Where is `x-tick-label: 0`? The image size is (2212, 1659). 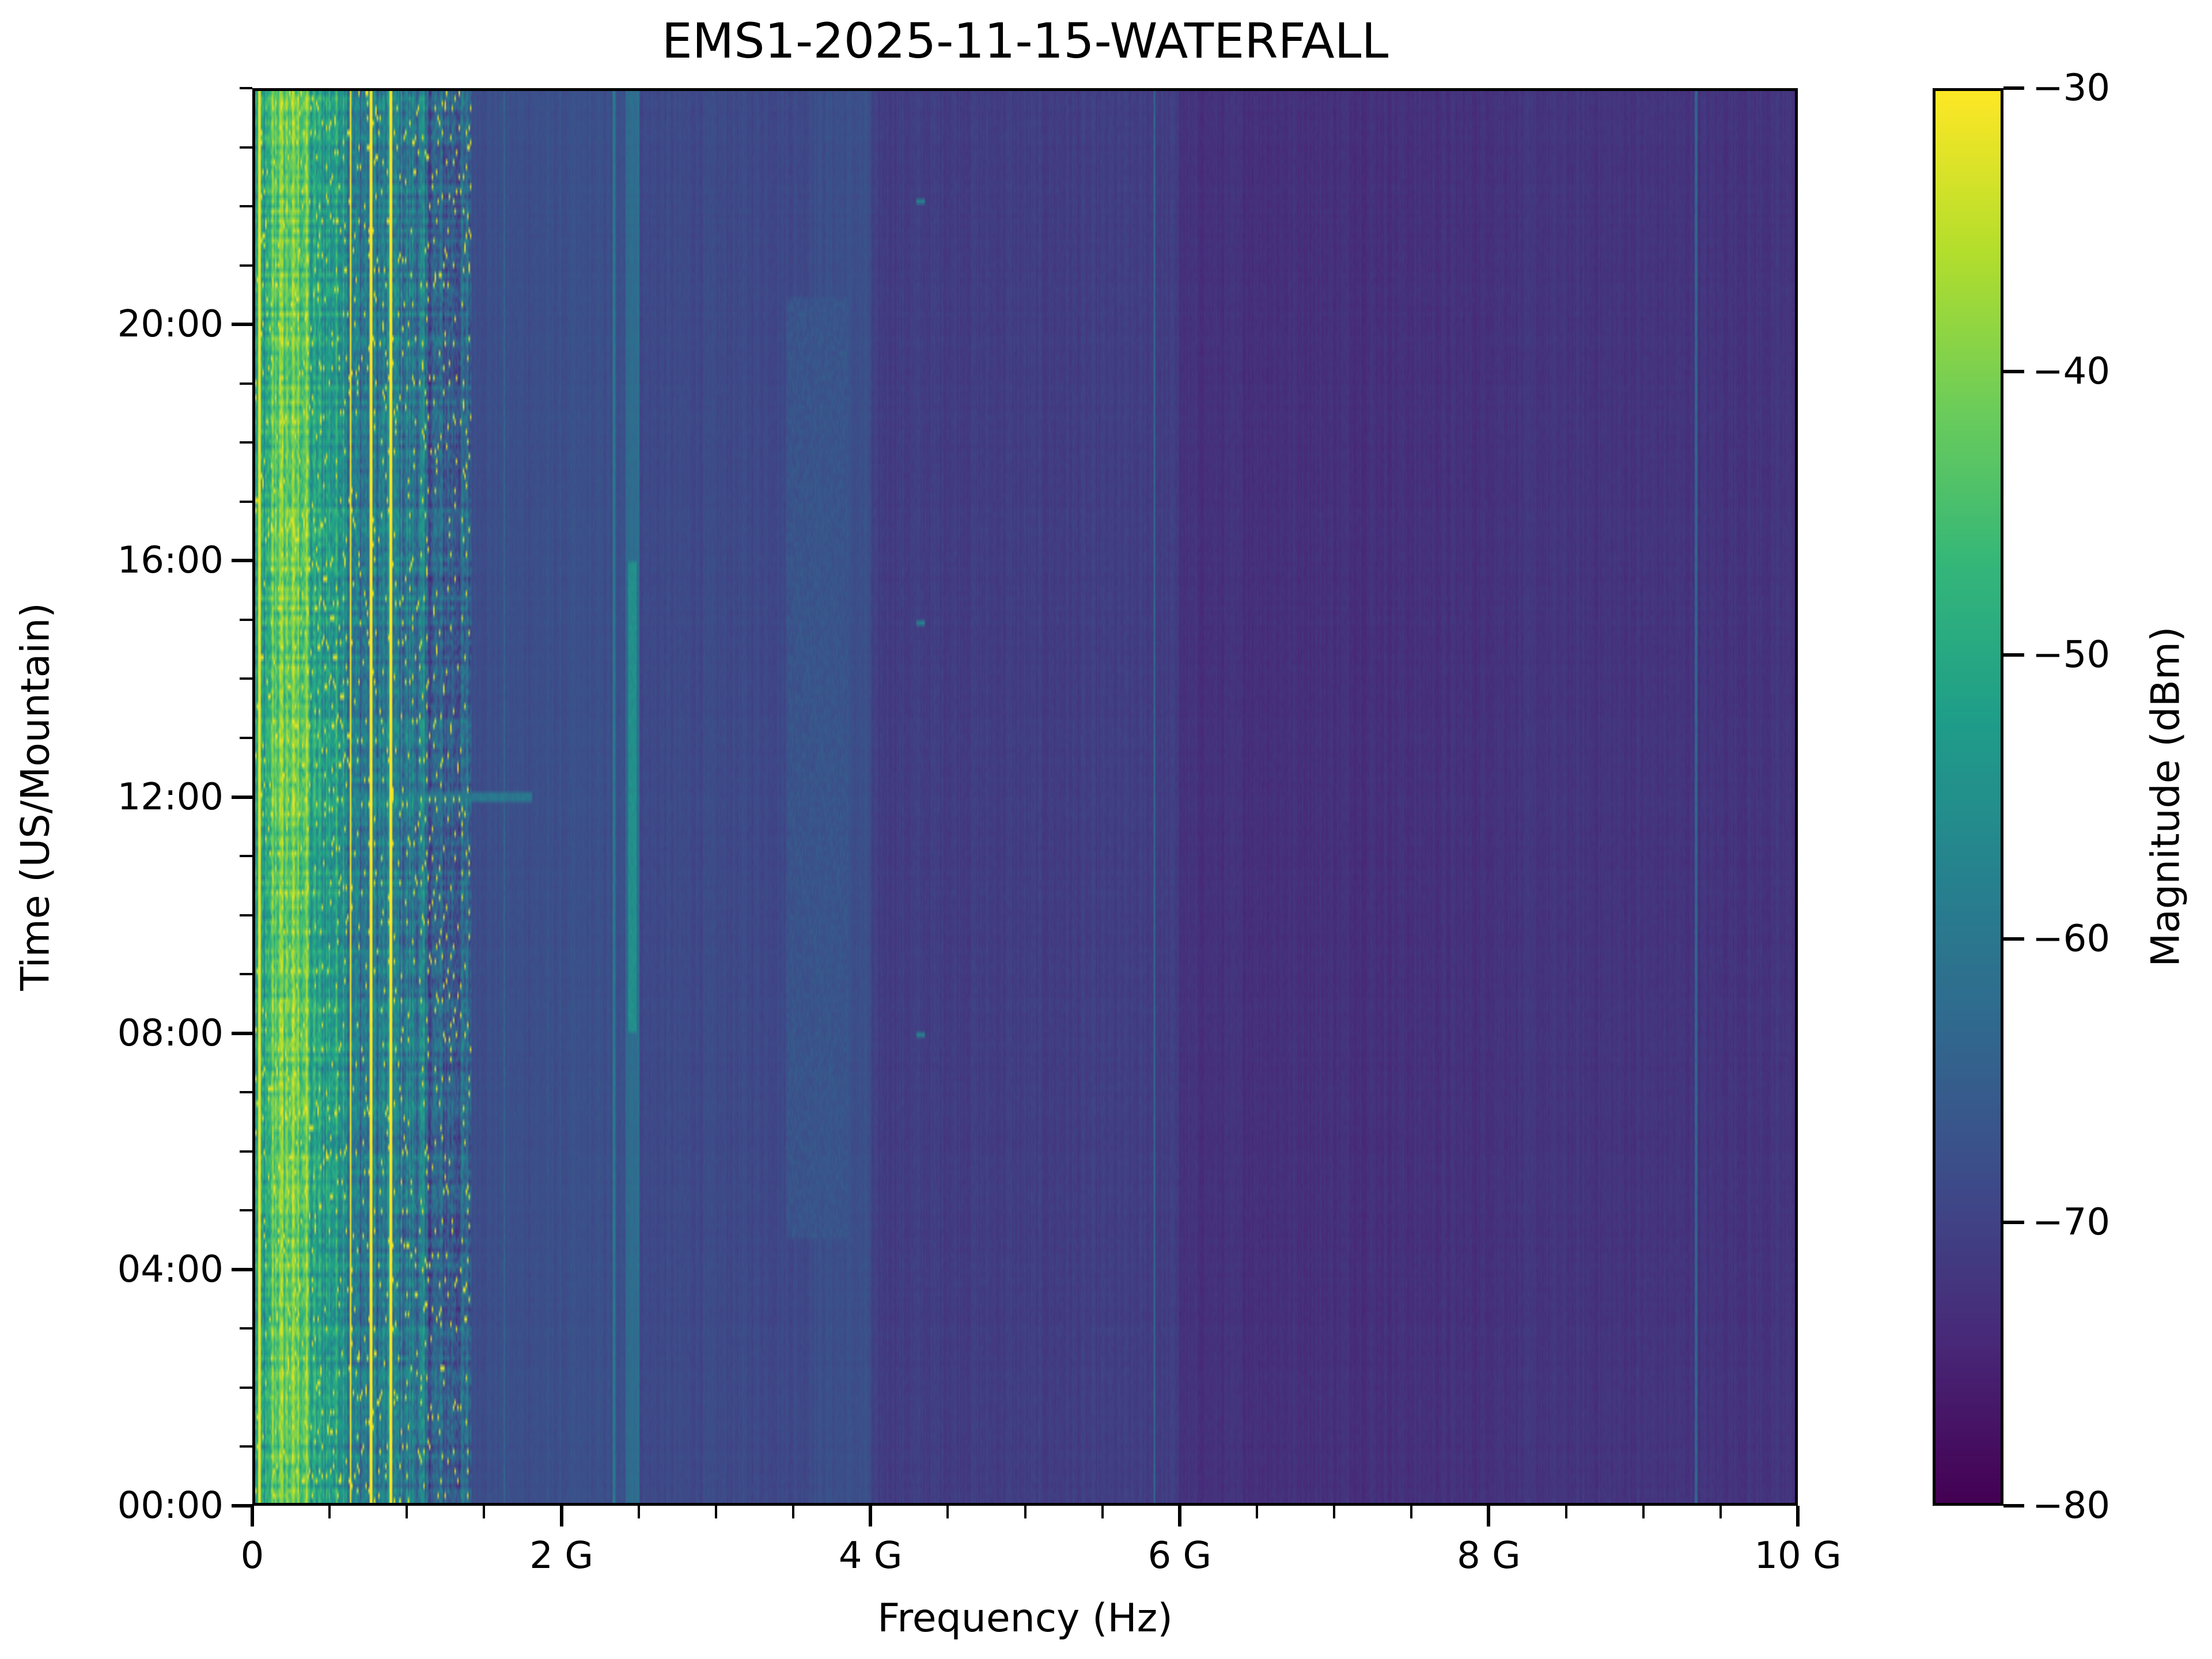 x-tick-label: 0 is located at coordinates (252, 1556).